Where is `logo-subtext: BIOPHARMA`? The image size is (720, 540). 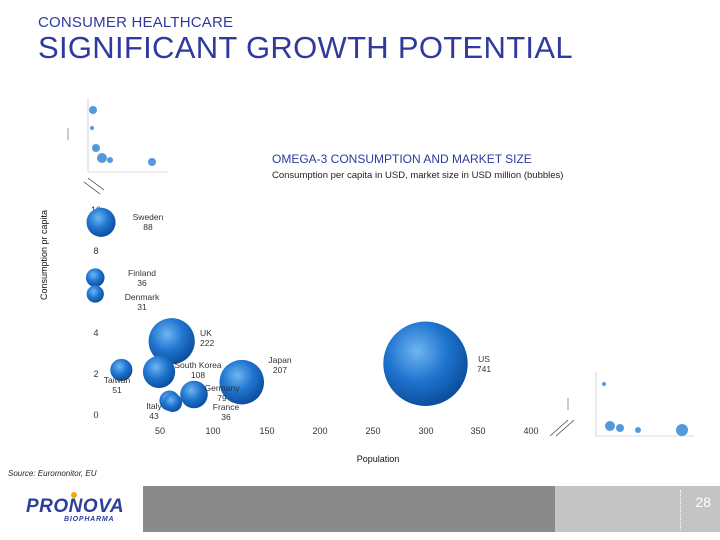
logo-subtext: BIOPHARMA is located at coordinates (89, 519).